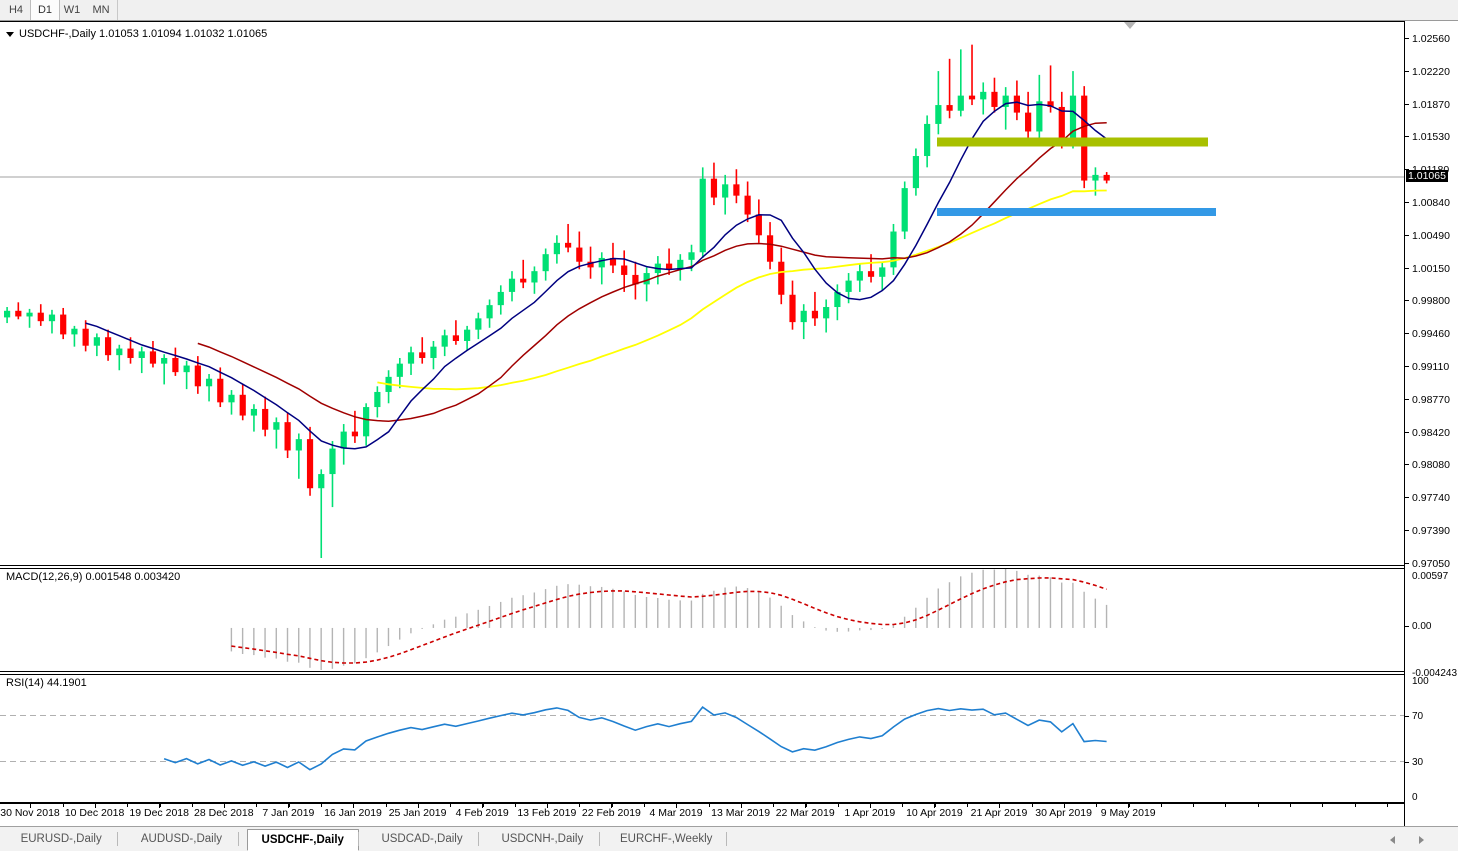 This screenshot has height=851, width=1458. Describe the element at coordinates (1431, 235) in the screenshot. I see `price-axis-label: 1.00490` at that location.